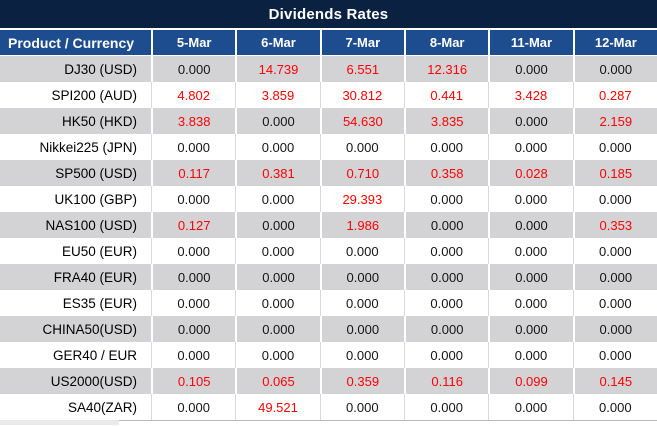  What do you see at coordinates (193, 173) in the screenshot?
I see `value-cell: 0.117` at bounding box center [193, 173].